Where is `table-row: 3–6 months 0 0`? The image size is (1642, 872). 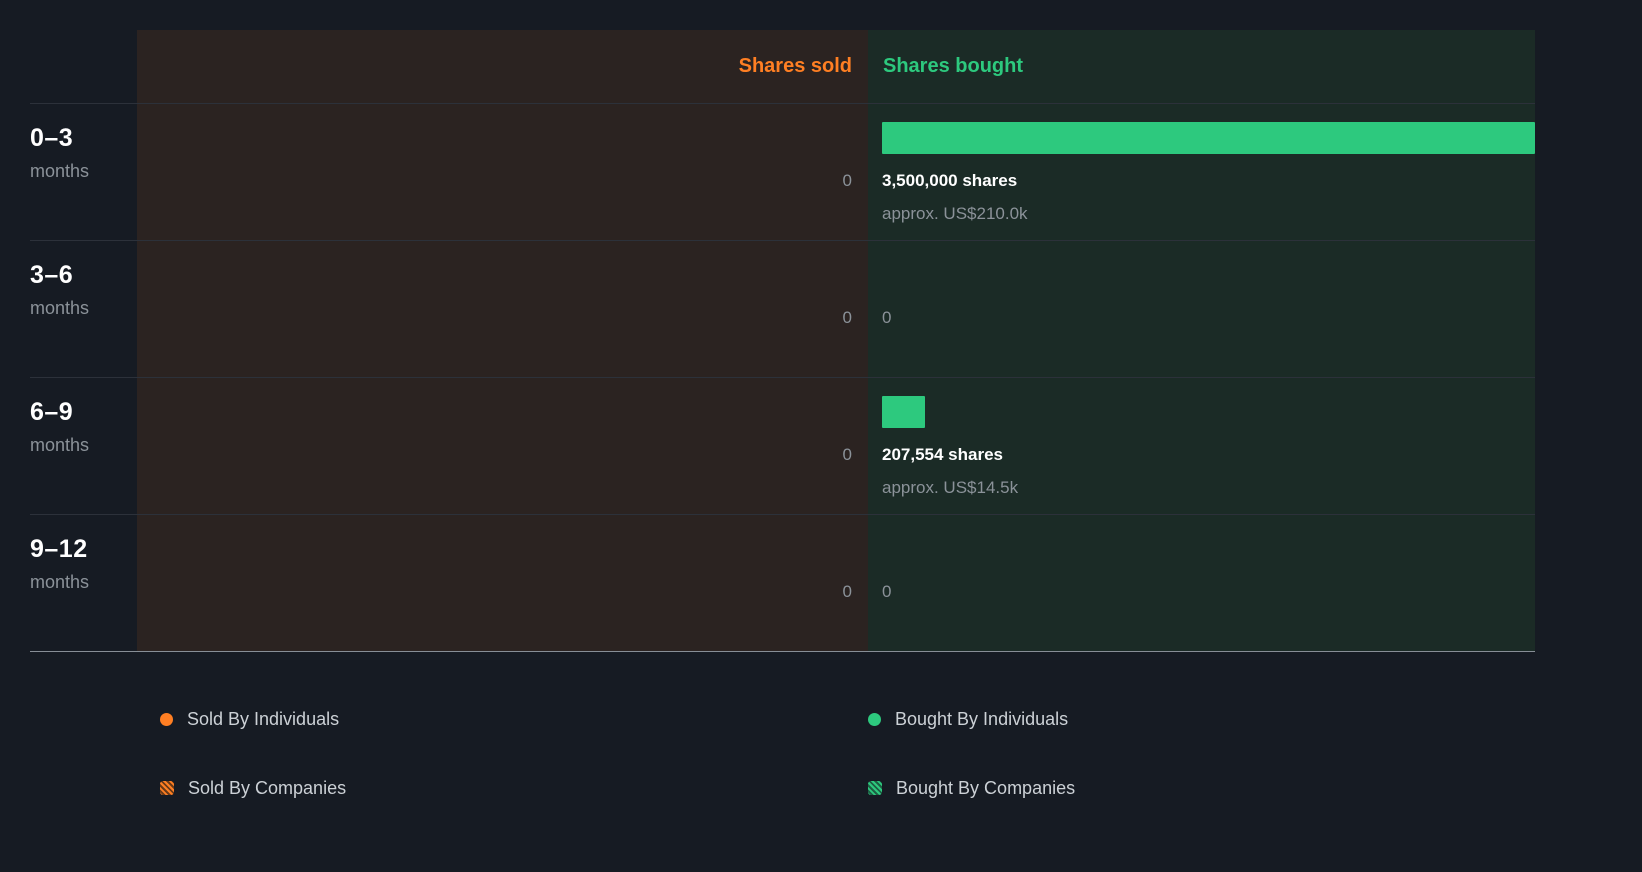 table-row: 3–6 months 0 0 is located at coordinates (782, 308).